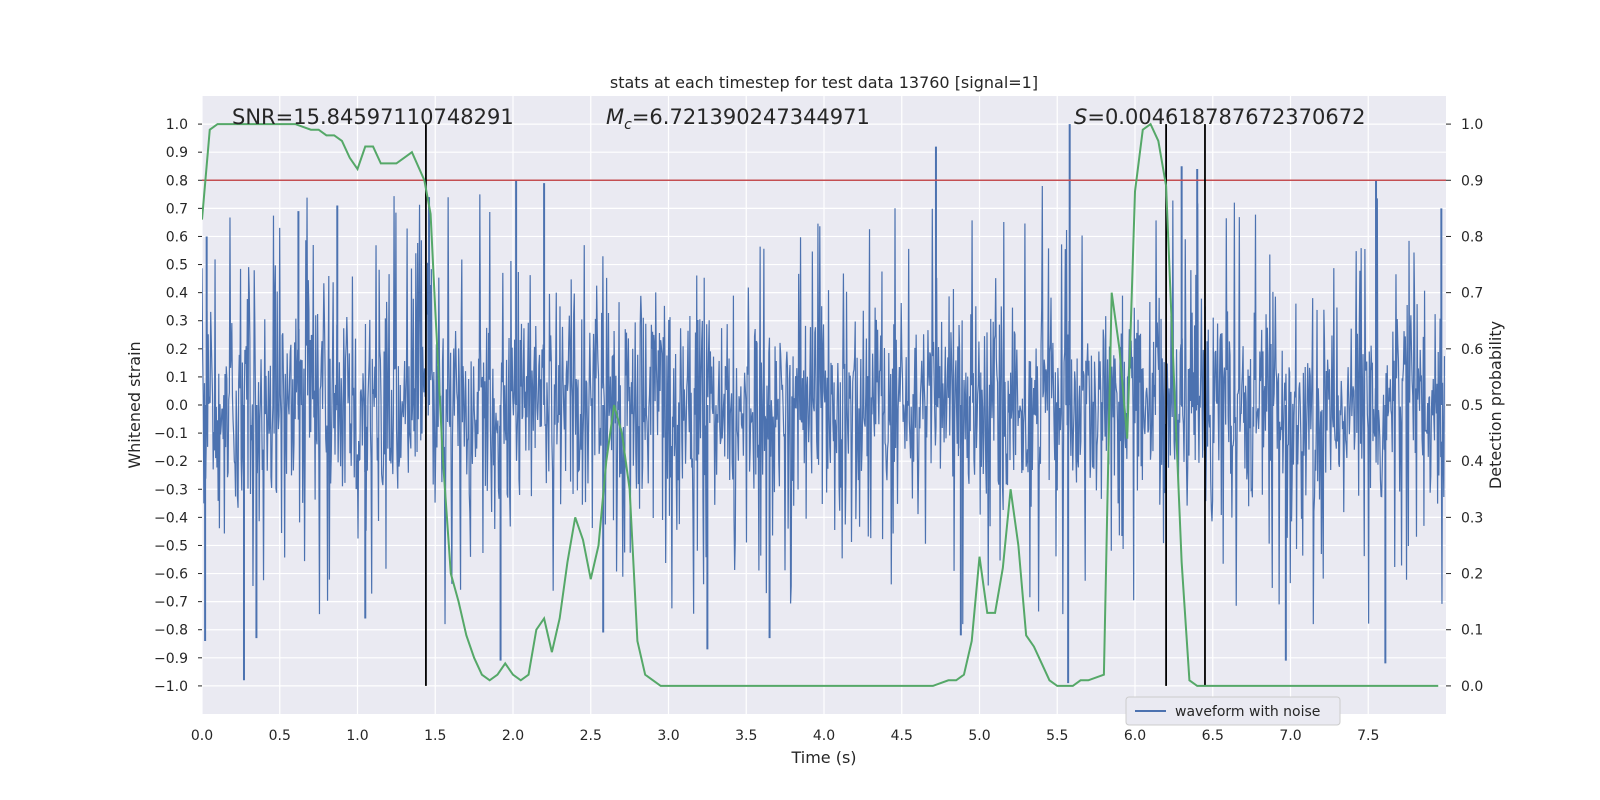 This screenshot has width=1600, height=800. I want to click on legend: waveform with noise, so click(1233, 711).